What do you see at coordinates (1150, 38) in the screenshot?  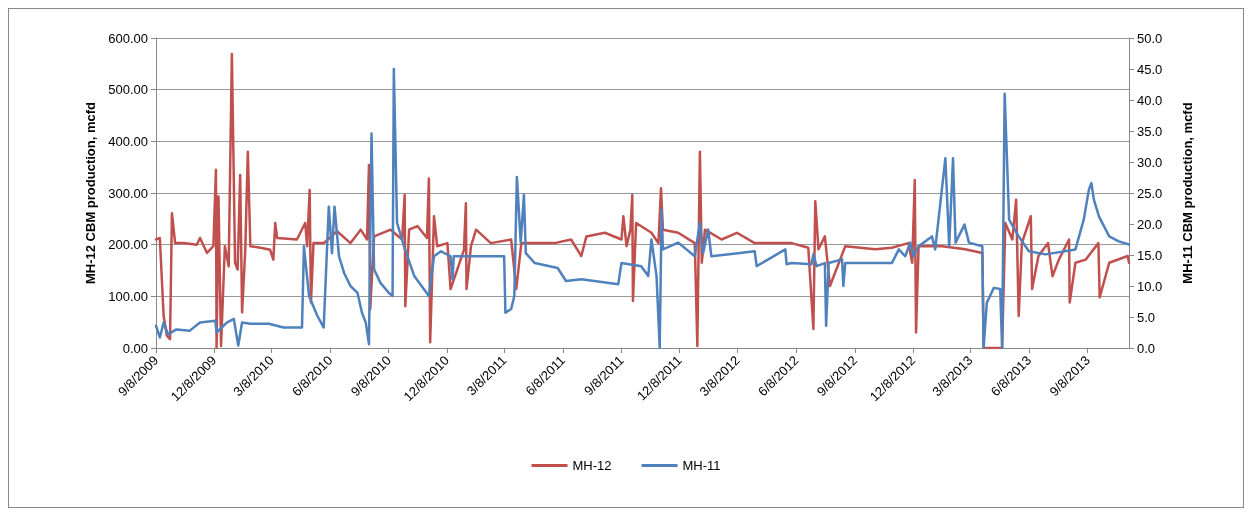 I see `y2-tick-label: 50.0` at bounding box center [1150, 38].